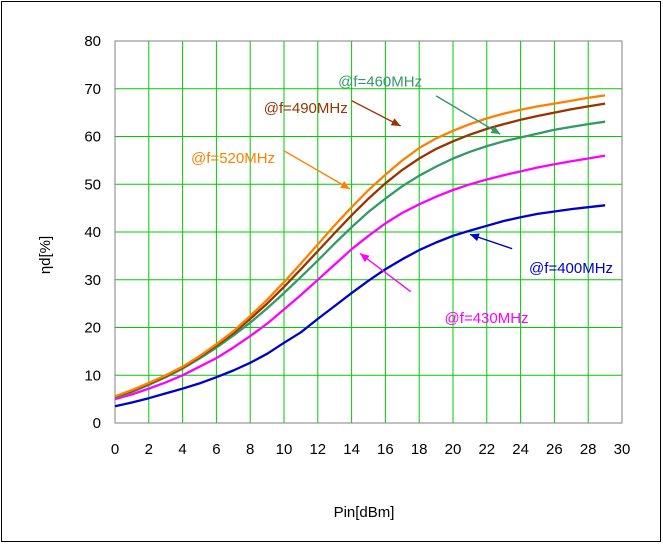 This screenshot has height=544, width=663. What do you see at coordinates (92, 41) in the screenshot?
I see `y-tick-label: 80` at bounding box center [92, 41].